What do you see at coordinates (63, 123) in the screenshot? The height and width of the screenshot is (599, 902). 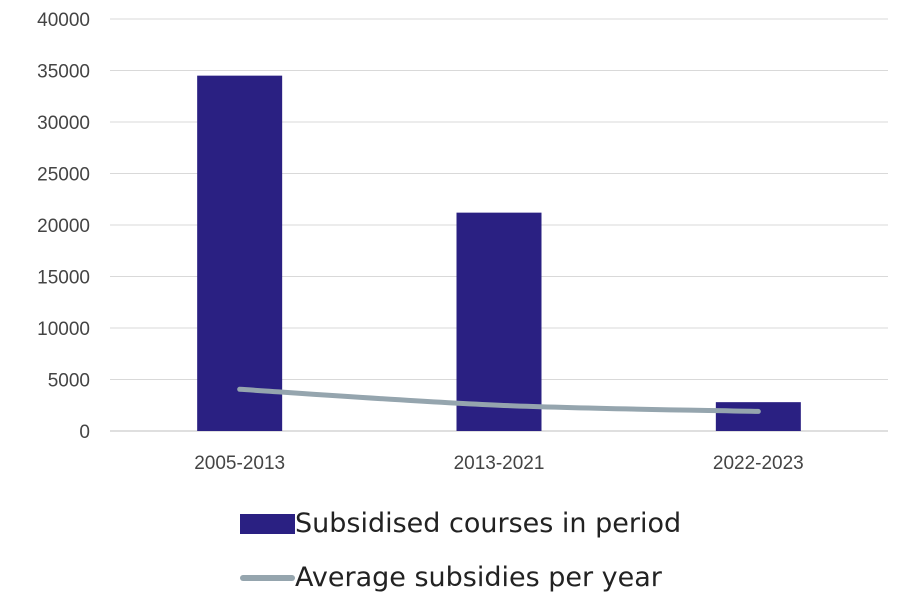 I see `y-tick-label: 30000` at bounding box center [63, 123].